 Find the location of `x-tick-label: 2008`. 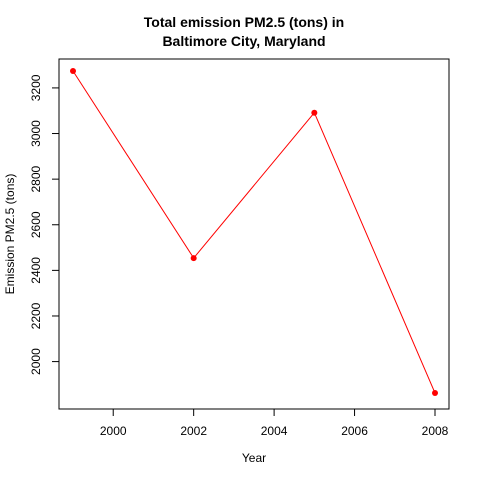

x-tick-label: 2008 is located at coordinates (435, 431).